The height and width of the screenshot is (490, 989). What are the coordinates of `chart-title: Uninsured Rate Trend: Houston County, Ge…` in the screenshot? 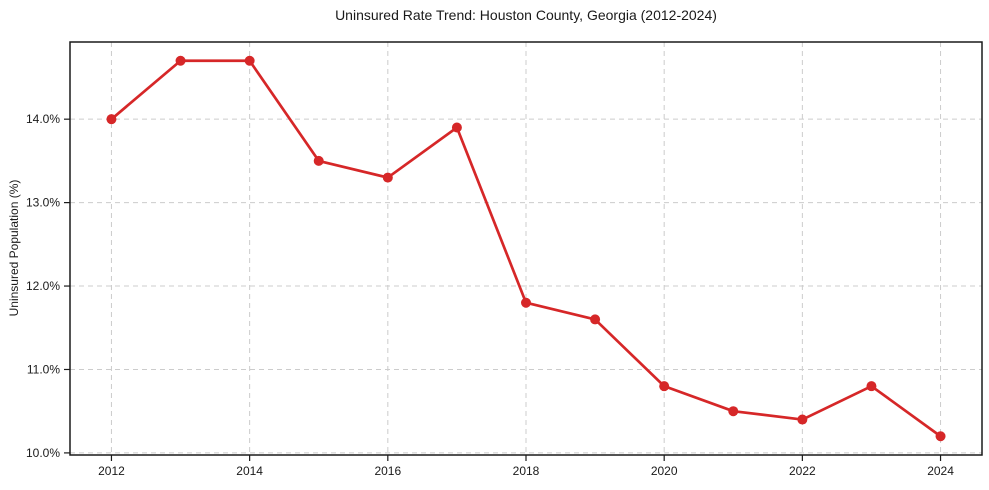 It's located at (526, 15).